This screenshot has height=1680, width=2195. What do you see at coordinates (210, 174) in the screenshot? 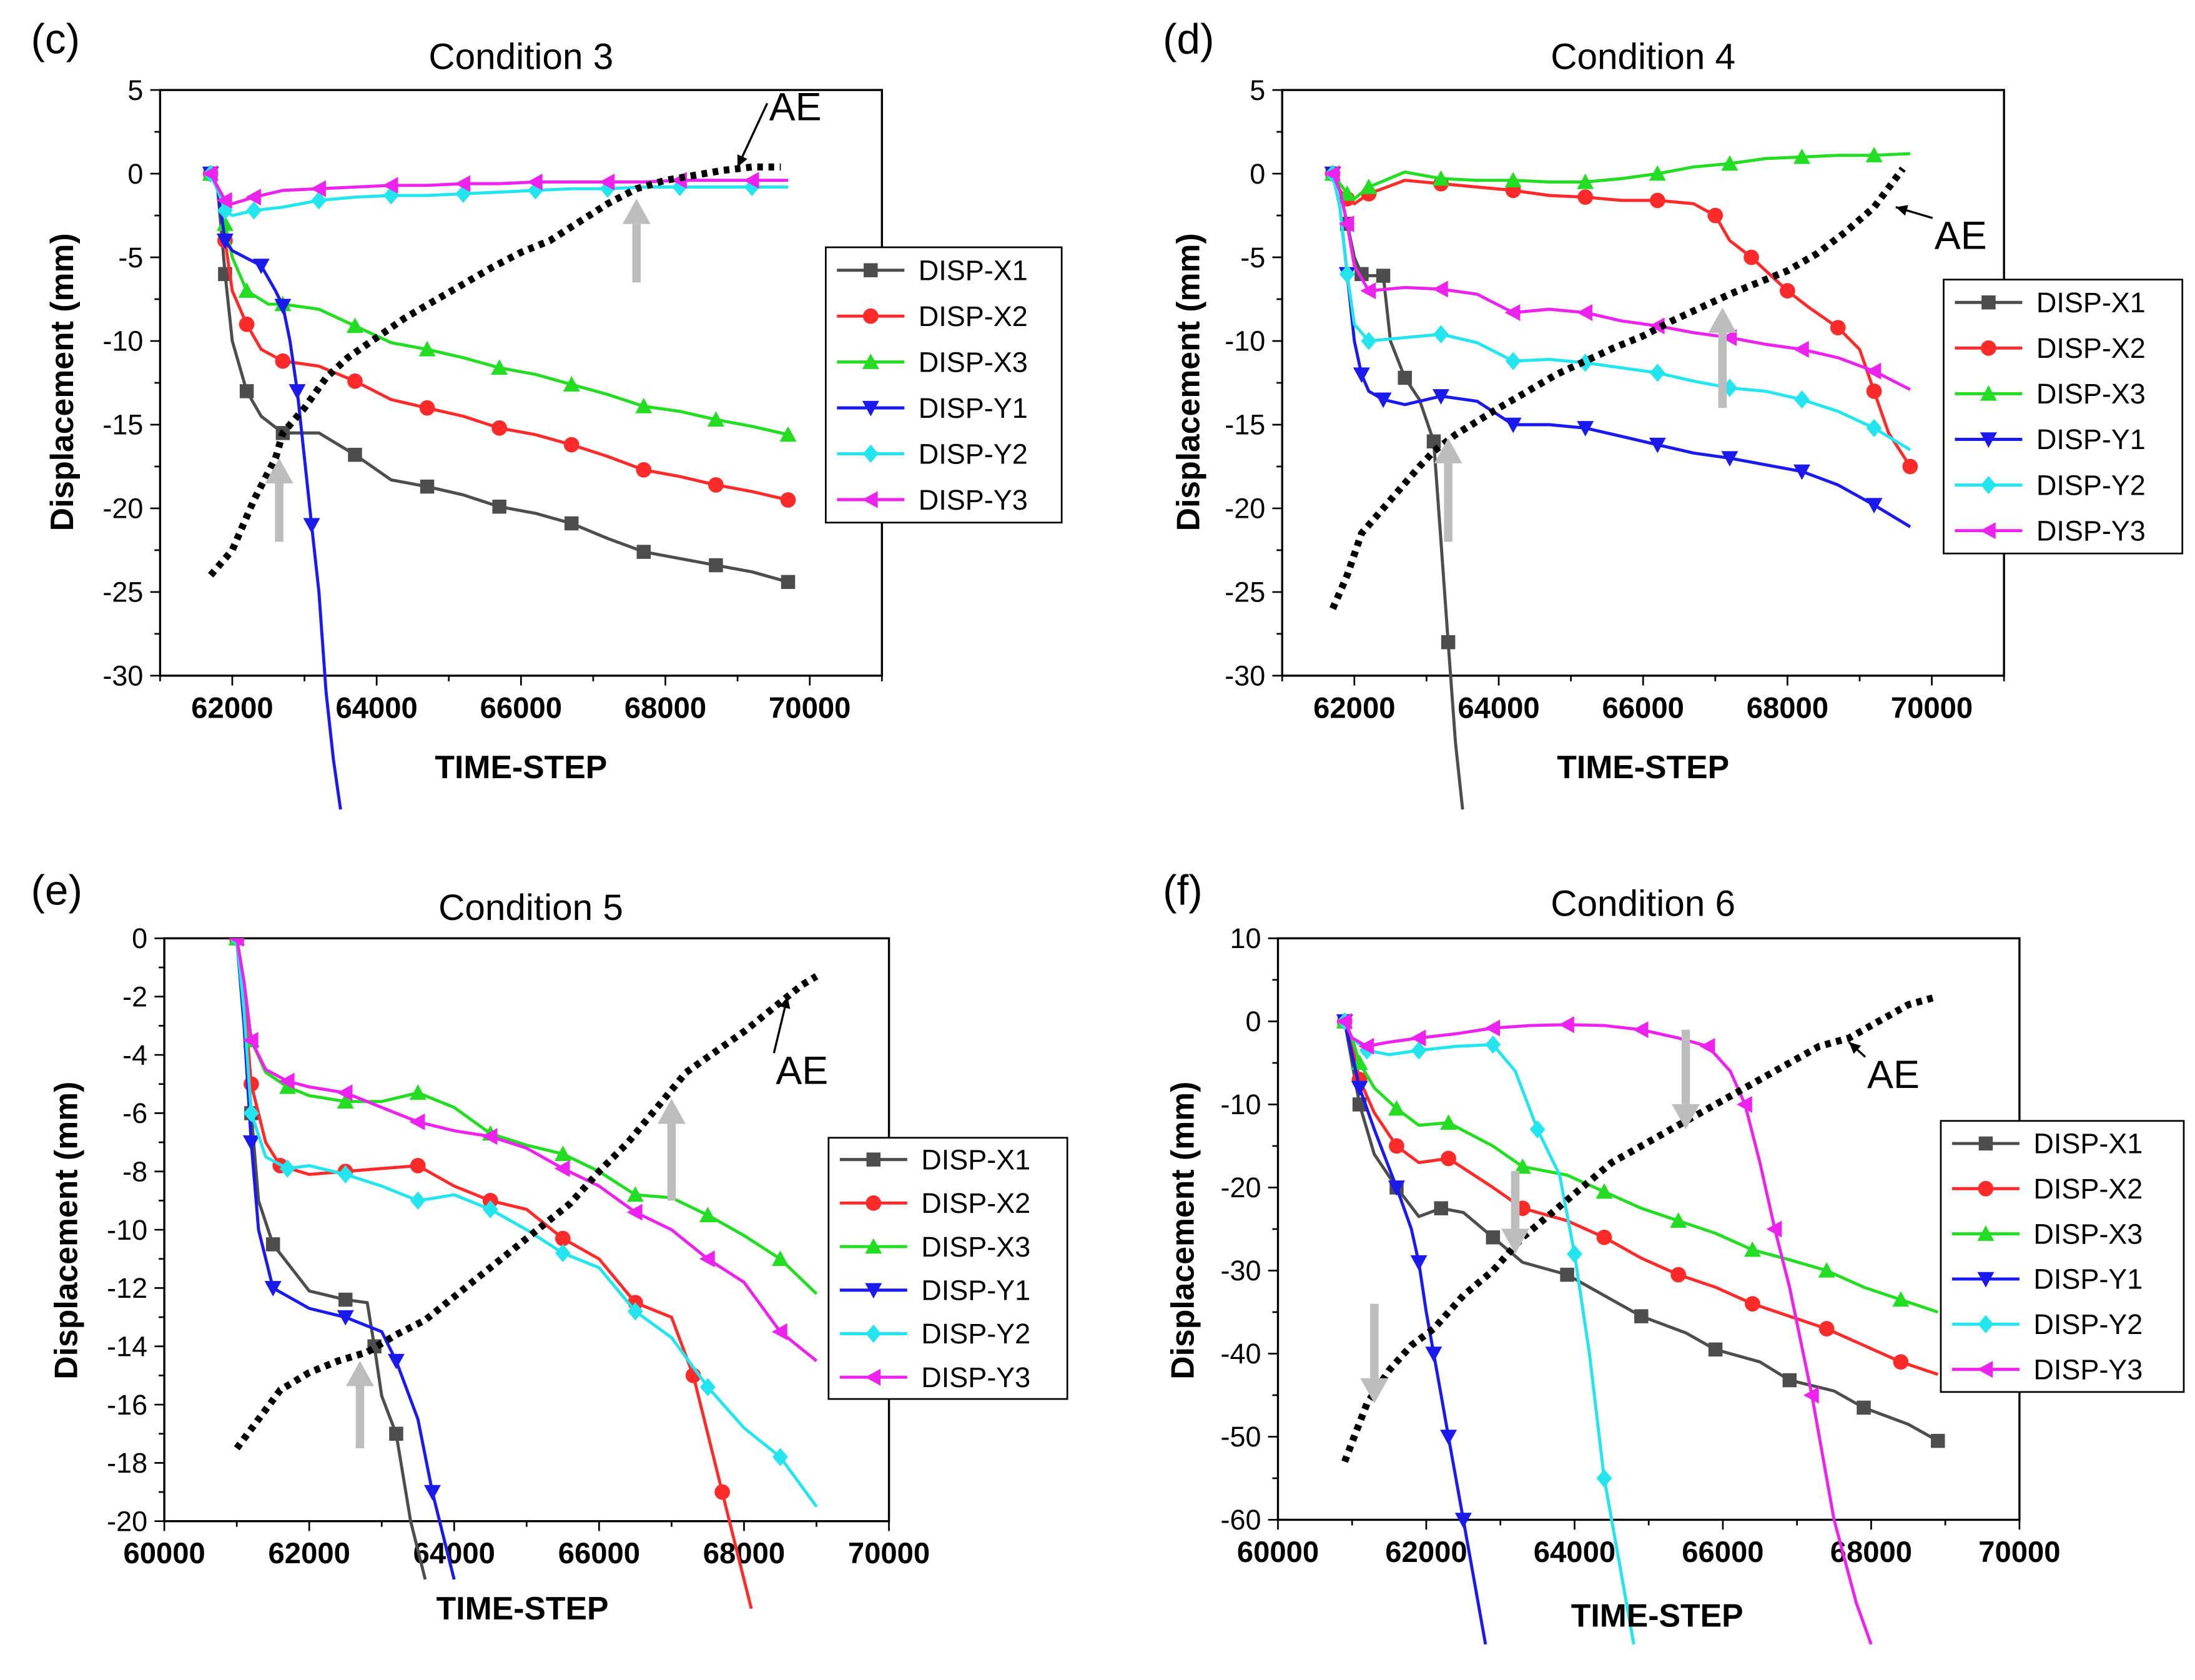
I see `data-point-disp-y3-c` at bounding box center [210, 174].